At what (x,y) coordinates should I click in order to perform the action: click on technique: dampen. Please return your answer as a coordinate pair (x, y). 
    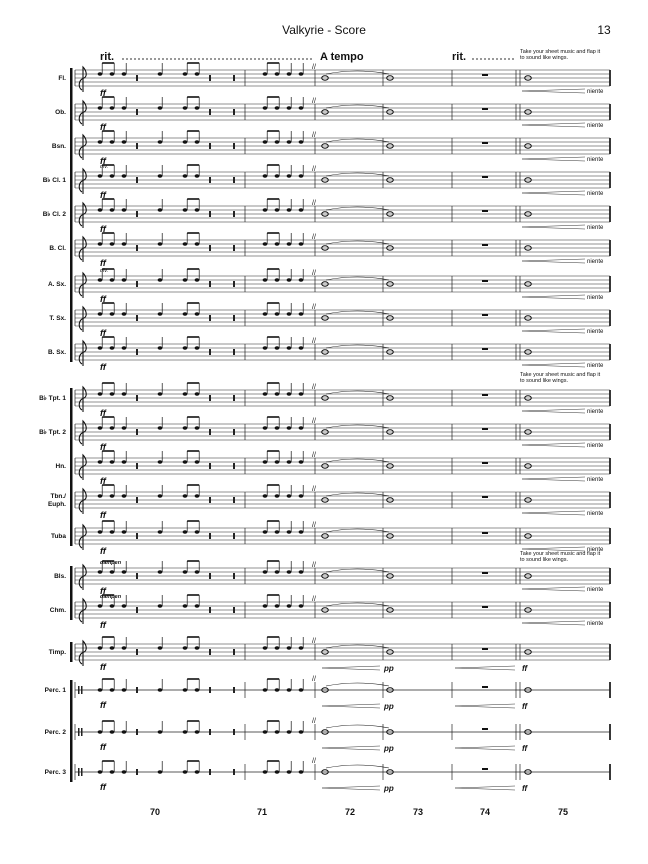
    Looking at the image, I should click on (111, 563).